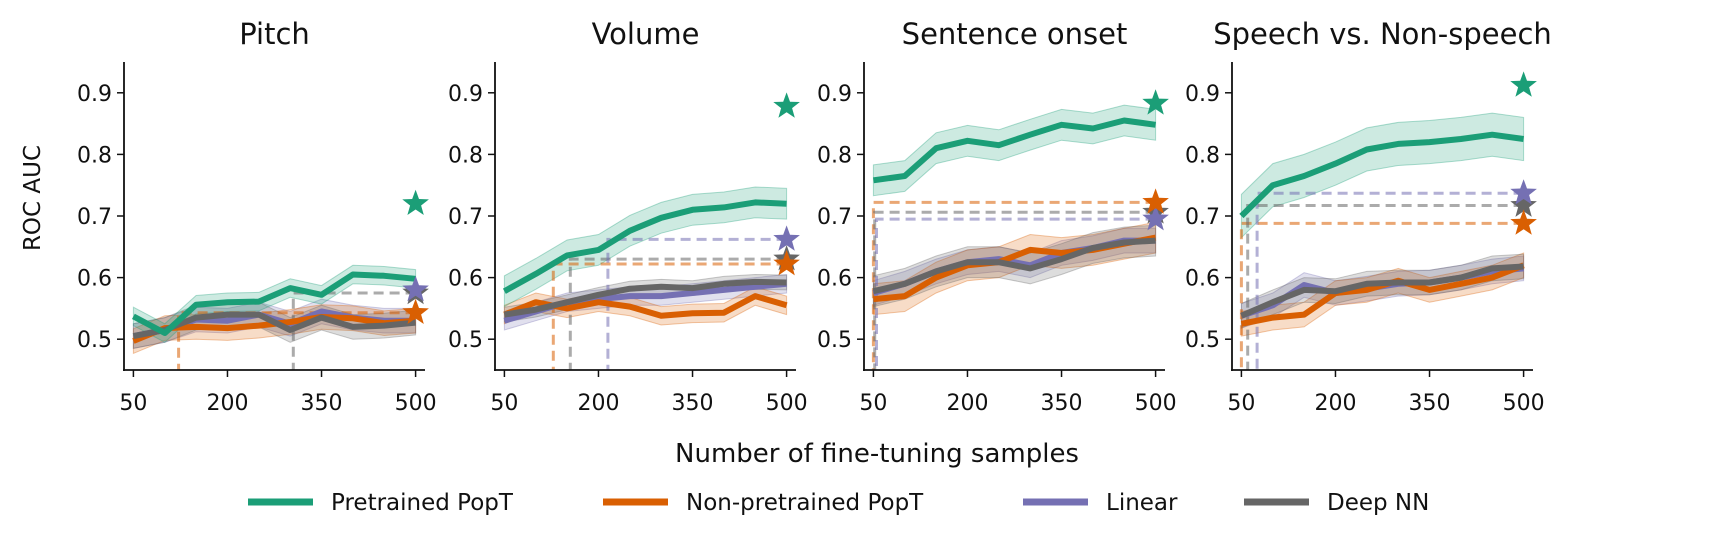 The width and height of the screenshot is (1719, 547). I want to click on legend-label: Linear, so click(1142, 503).